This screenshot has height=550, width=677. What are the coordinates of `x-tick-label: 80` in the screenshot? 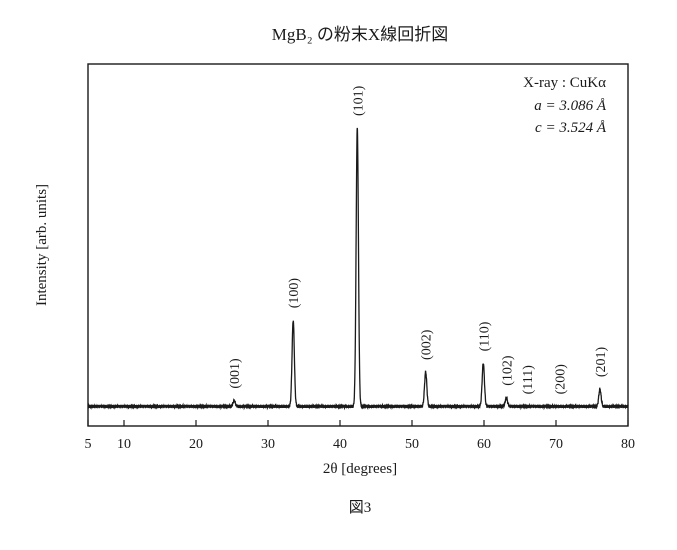 It's located at (628, 444).